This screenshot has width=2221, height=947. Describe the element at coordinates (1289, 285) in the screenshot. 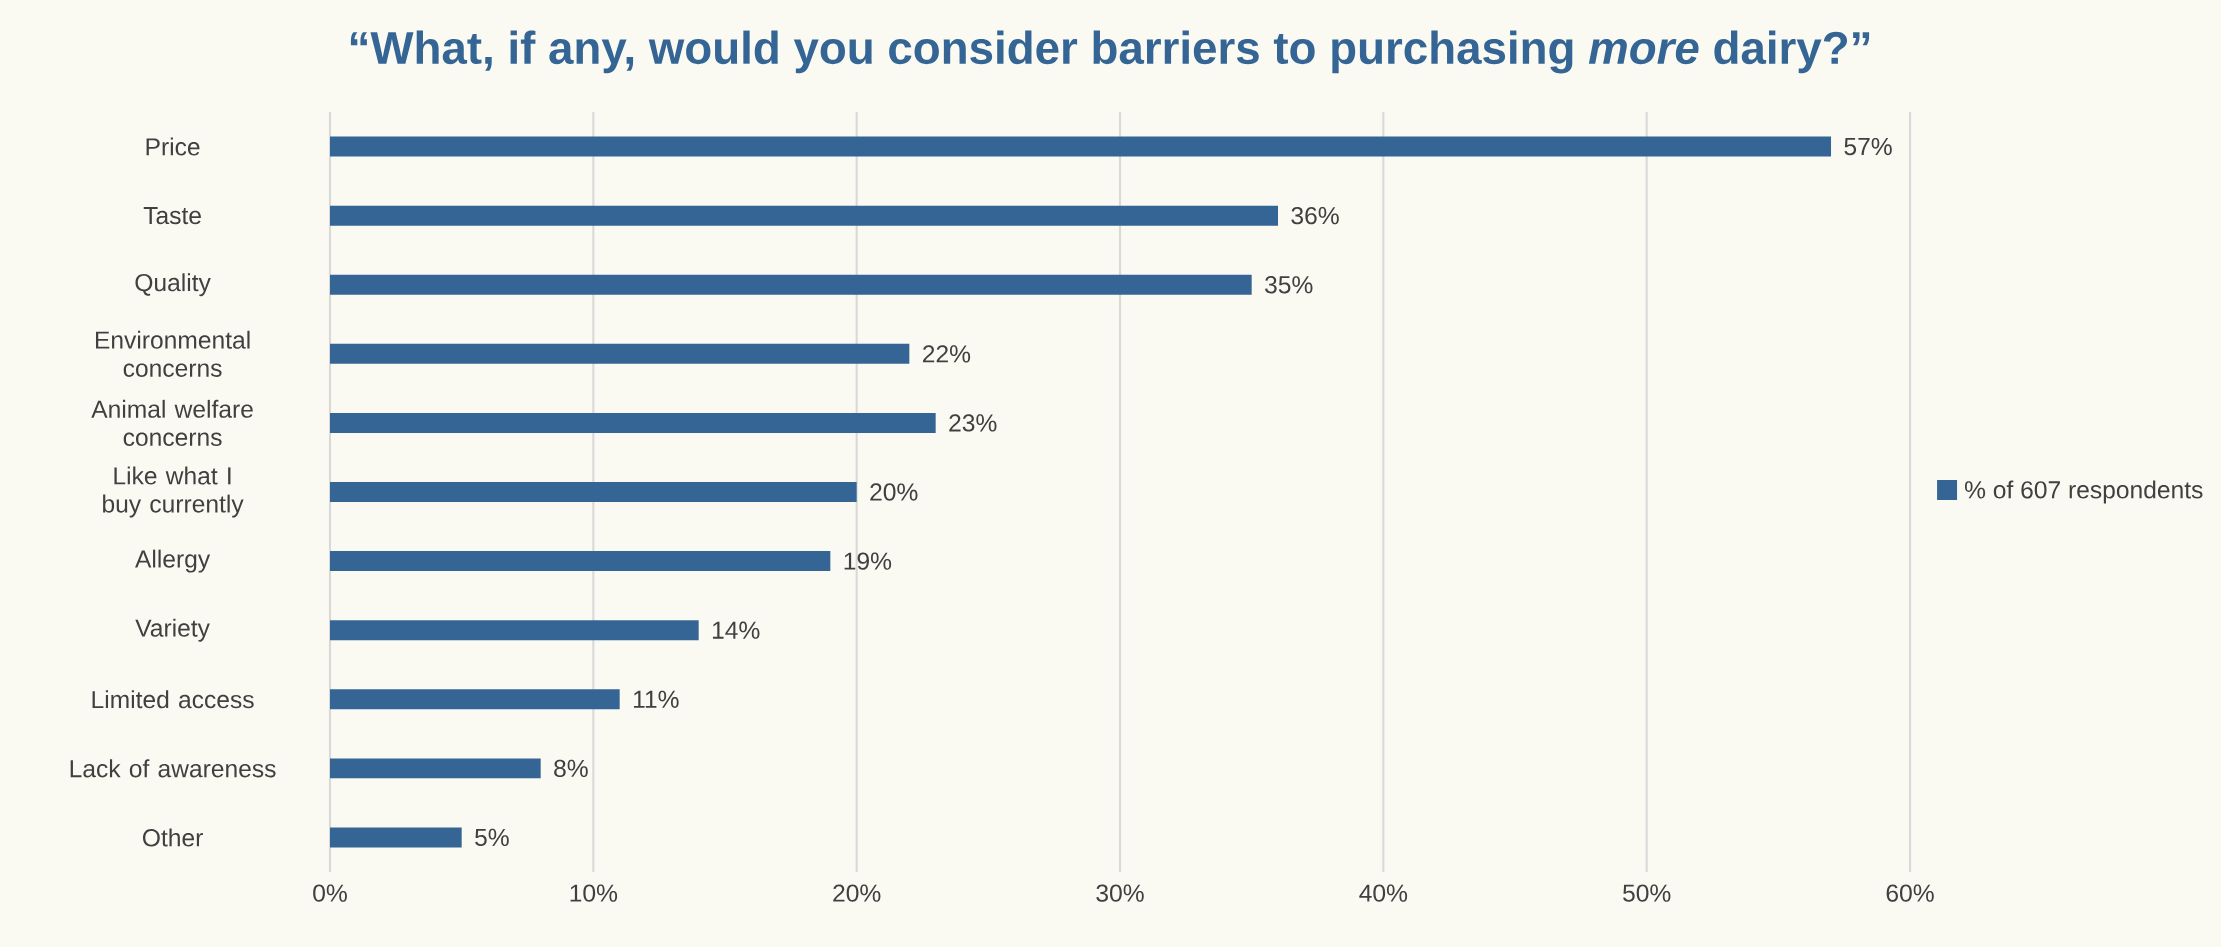

I see `data-label: 35%` at that location.